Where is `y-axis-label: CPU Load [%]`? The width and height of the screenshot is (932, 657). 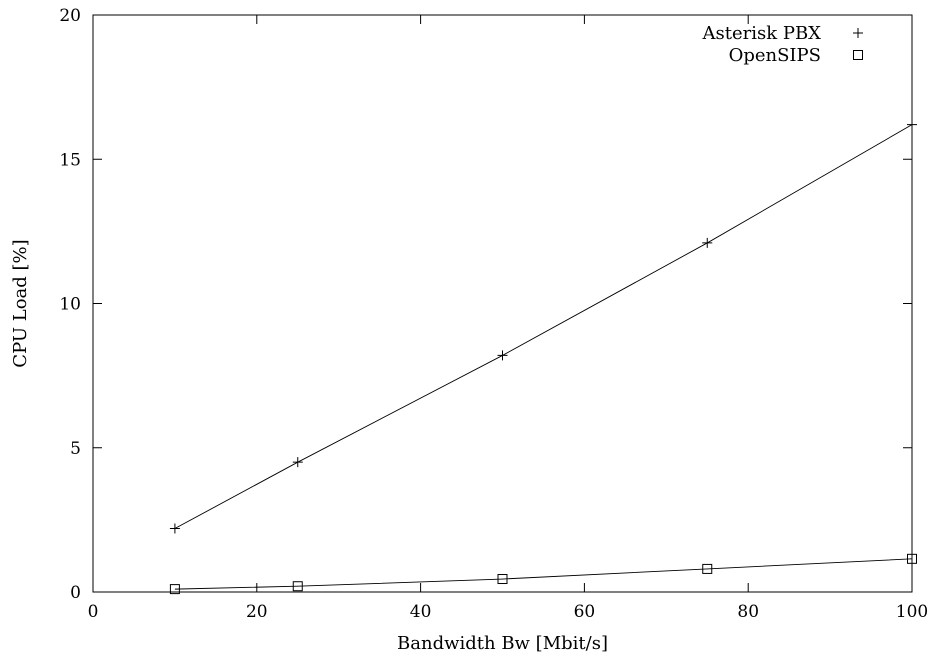 y-axis-label: CPU Load [%] is located at coordinates (20, 303).